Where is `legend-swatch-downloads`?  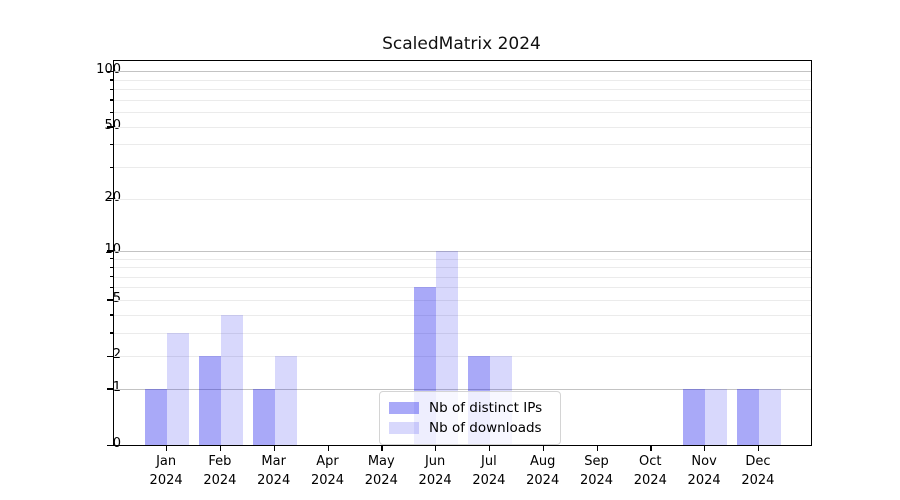 legend-swatch-downloads is located at coordinates (404, 428).